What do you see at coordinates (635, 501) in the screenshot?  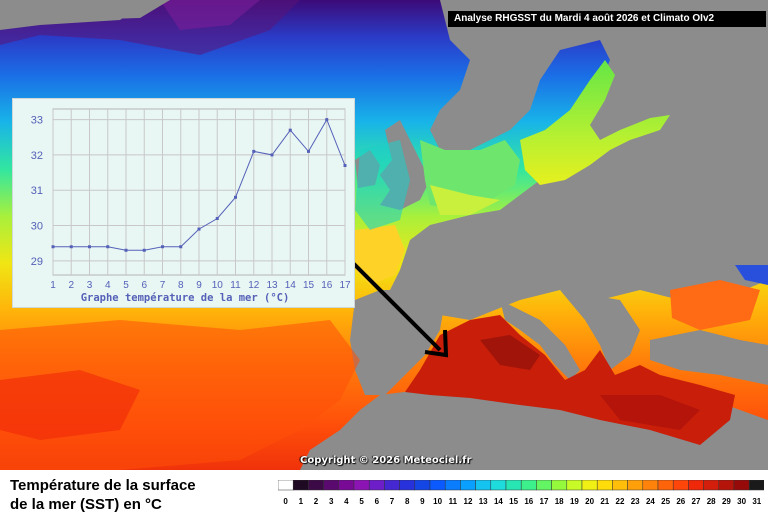 I see `scale-label: 23` at bounding box center [635, 501].